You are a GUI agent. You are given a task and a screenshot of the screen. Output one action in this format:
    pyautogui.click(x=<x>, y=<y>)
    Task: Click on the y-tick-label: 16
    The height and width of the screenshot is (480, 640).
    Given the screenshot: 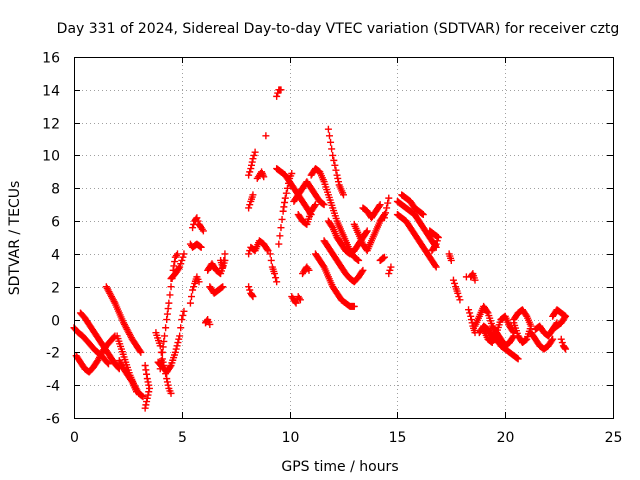 What is the action you would take?
    pyautogui.click(x=51, y=59)
    